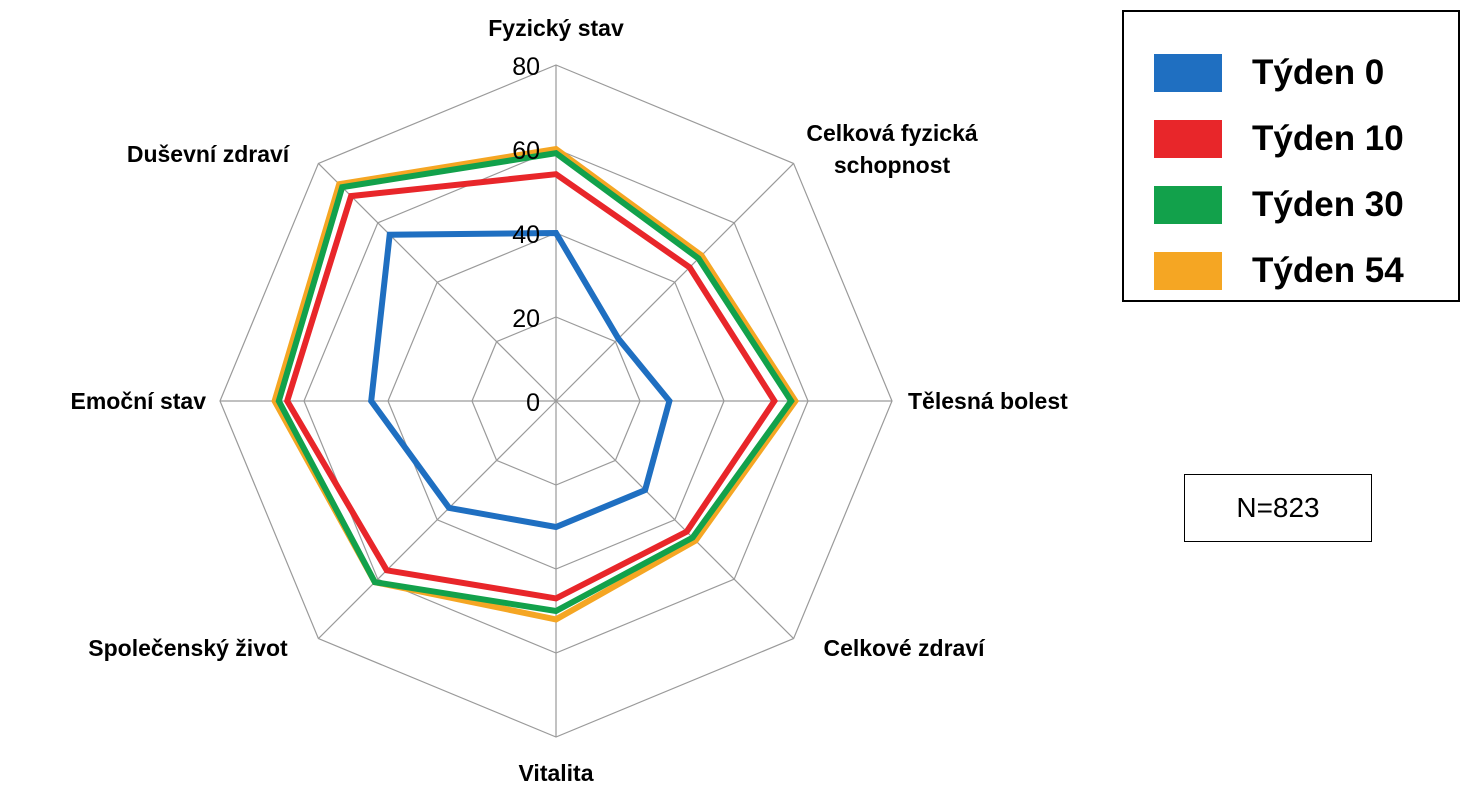 Image resolution: width=1474 pixels, height=800 pixels. What do you see at coordinates (892, 133) in the screenshot?
I see `axis-label: Celková fyzická` at bounding box center [892, 133].